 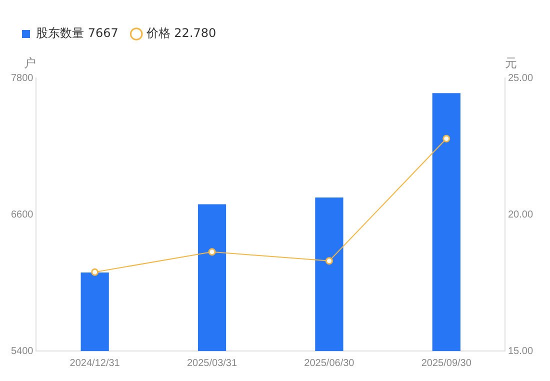 What do you see at coordinates (22, 214) in the screenshot?
I see `y-tick-label: 6600` at bounding box center [22, 214].